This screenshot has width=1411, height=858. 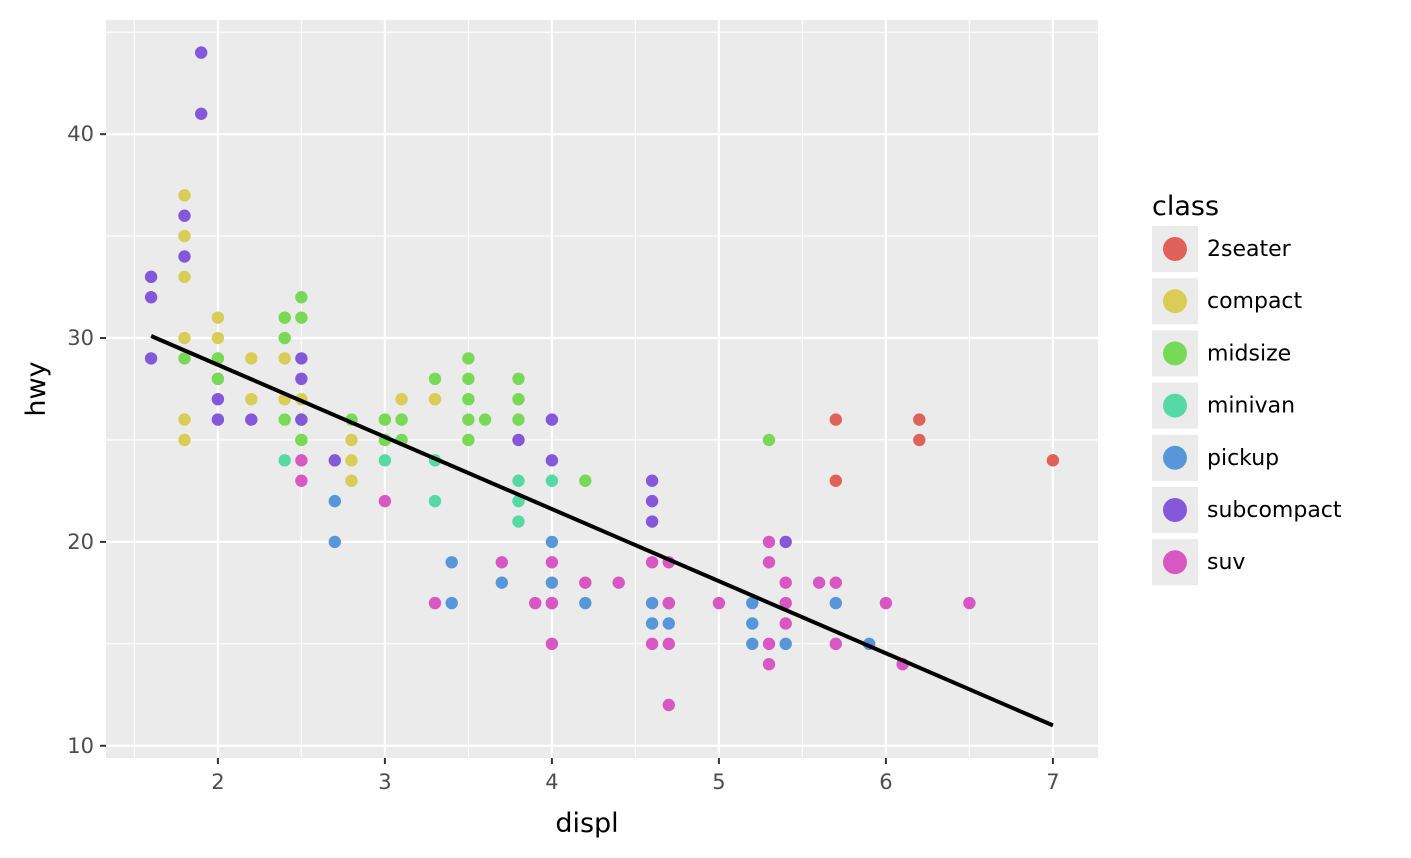 I want to click on legend-key-pickup, so click(x=1175, y=457).